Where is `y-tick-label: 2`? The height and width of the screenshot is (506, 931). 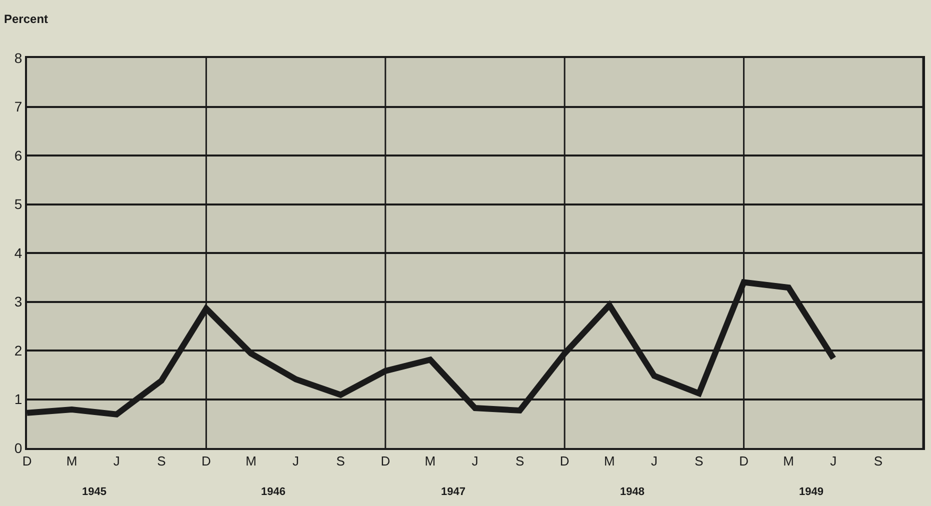
y-tick-label: 2 is located at coordinates (18, 350).